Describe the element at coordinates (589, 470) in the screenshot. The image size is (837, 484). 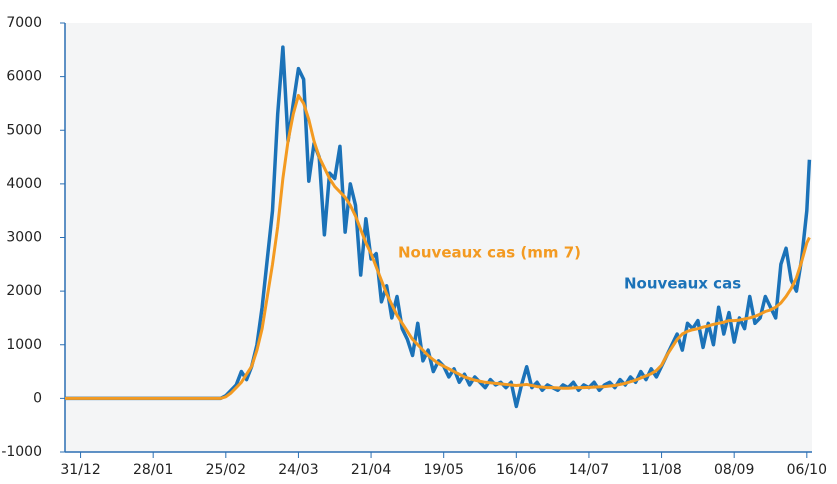
I see `x-tick-label: 14/07` at that location.